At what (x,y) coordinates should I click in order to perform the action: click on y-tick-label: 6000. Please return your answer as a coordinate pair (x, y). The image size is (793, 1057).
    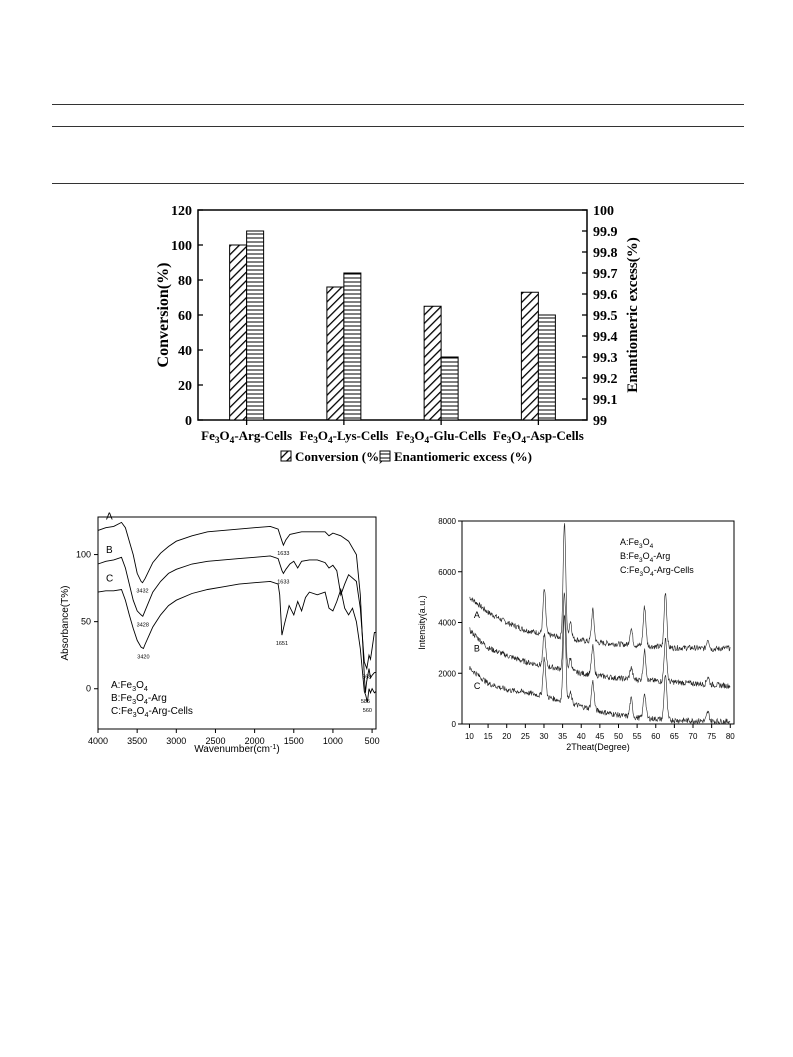
    Looking at the image, I should click on (447, 572).